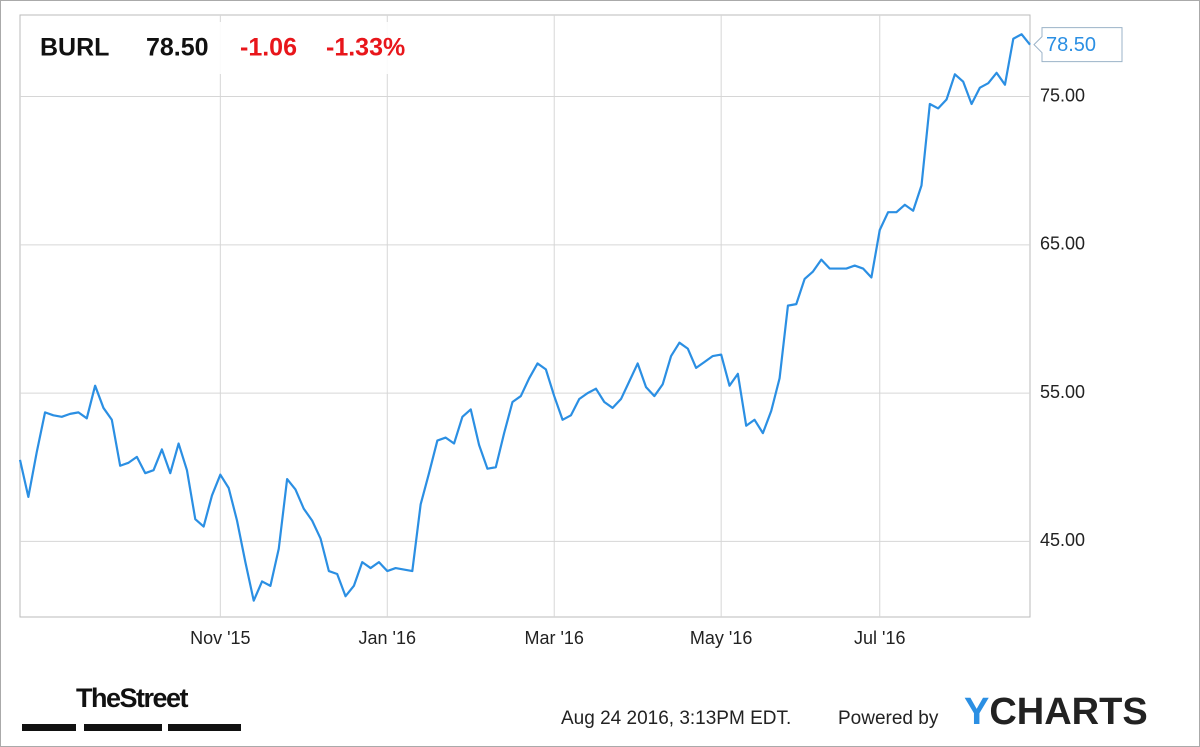  What do you see at coordinates (1068, 712) in the screenshot?
I see `brand-rest: CHARTS` at bounding box center [1068, 712].